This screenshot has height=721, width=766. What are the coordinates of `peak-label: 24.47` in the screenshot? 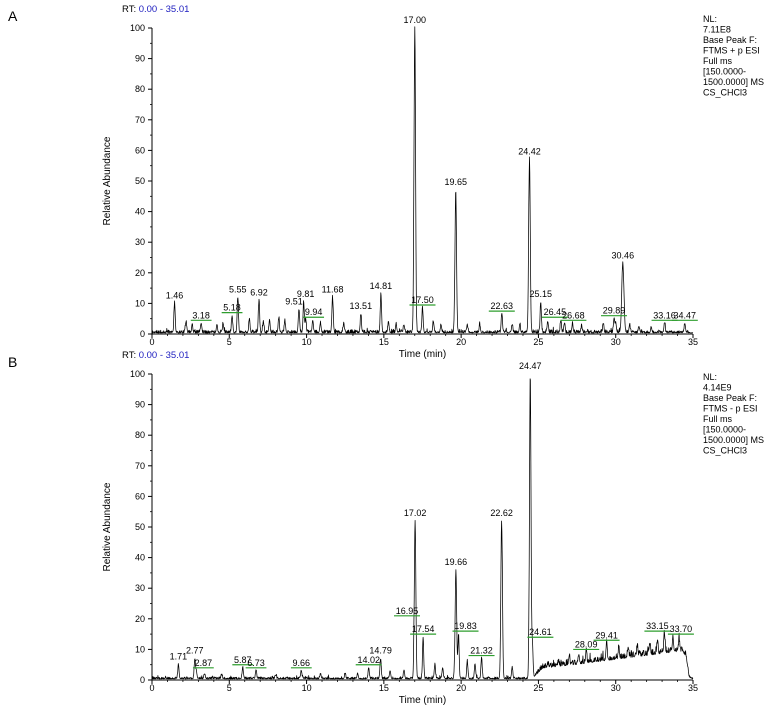 It's located at (530, 366).